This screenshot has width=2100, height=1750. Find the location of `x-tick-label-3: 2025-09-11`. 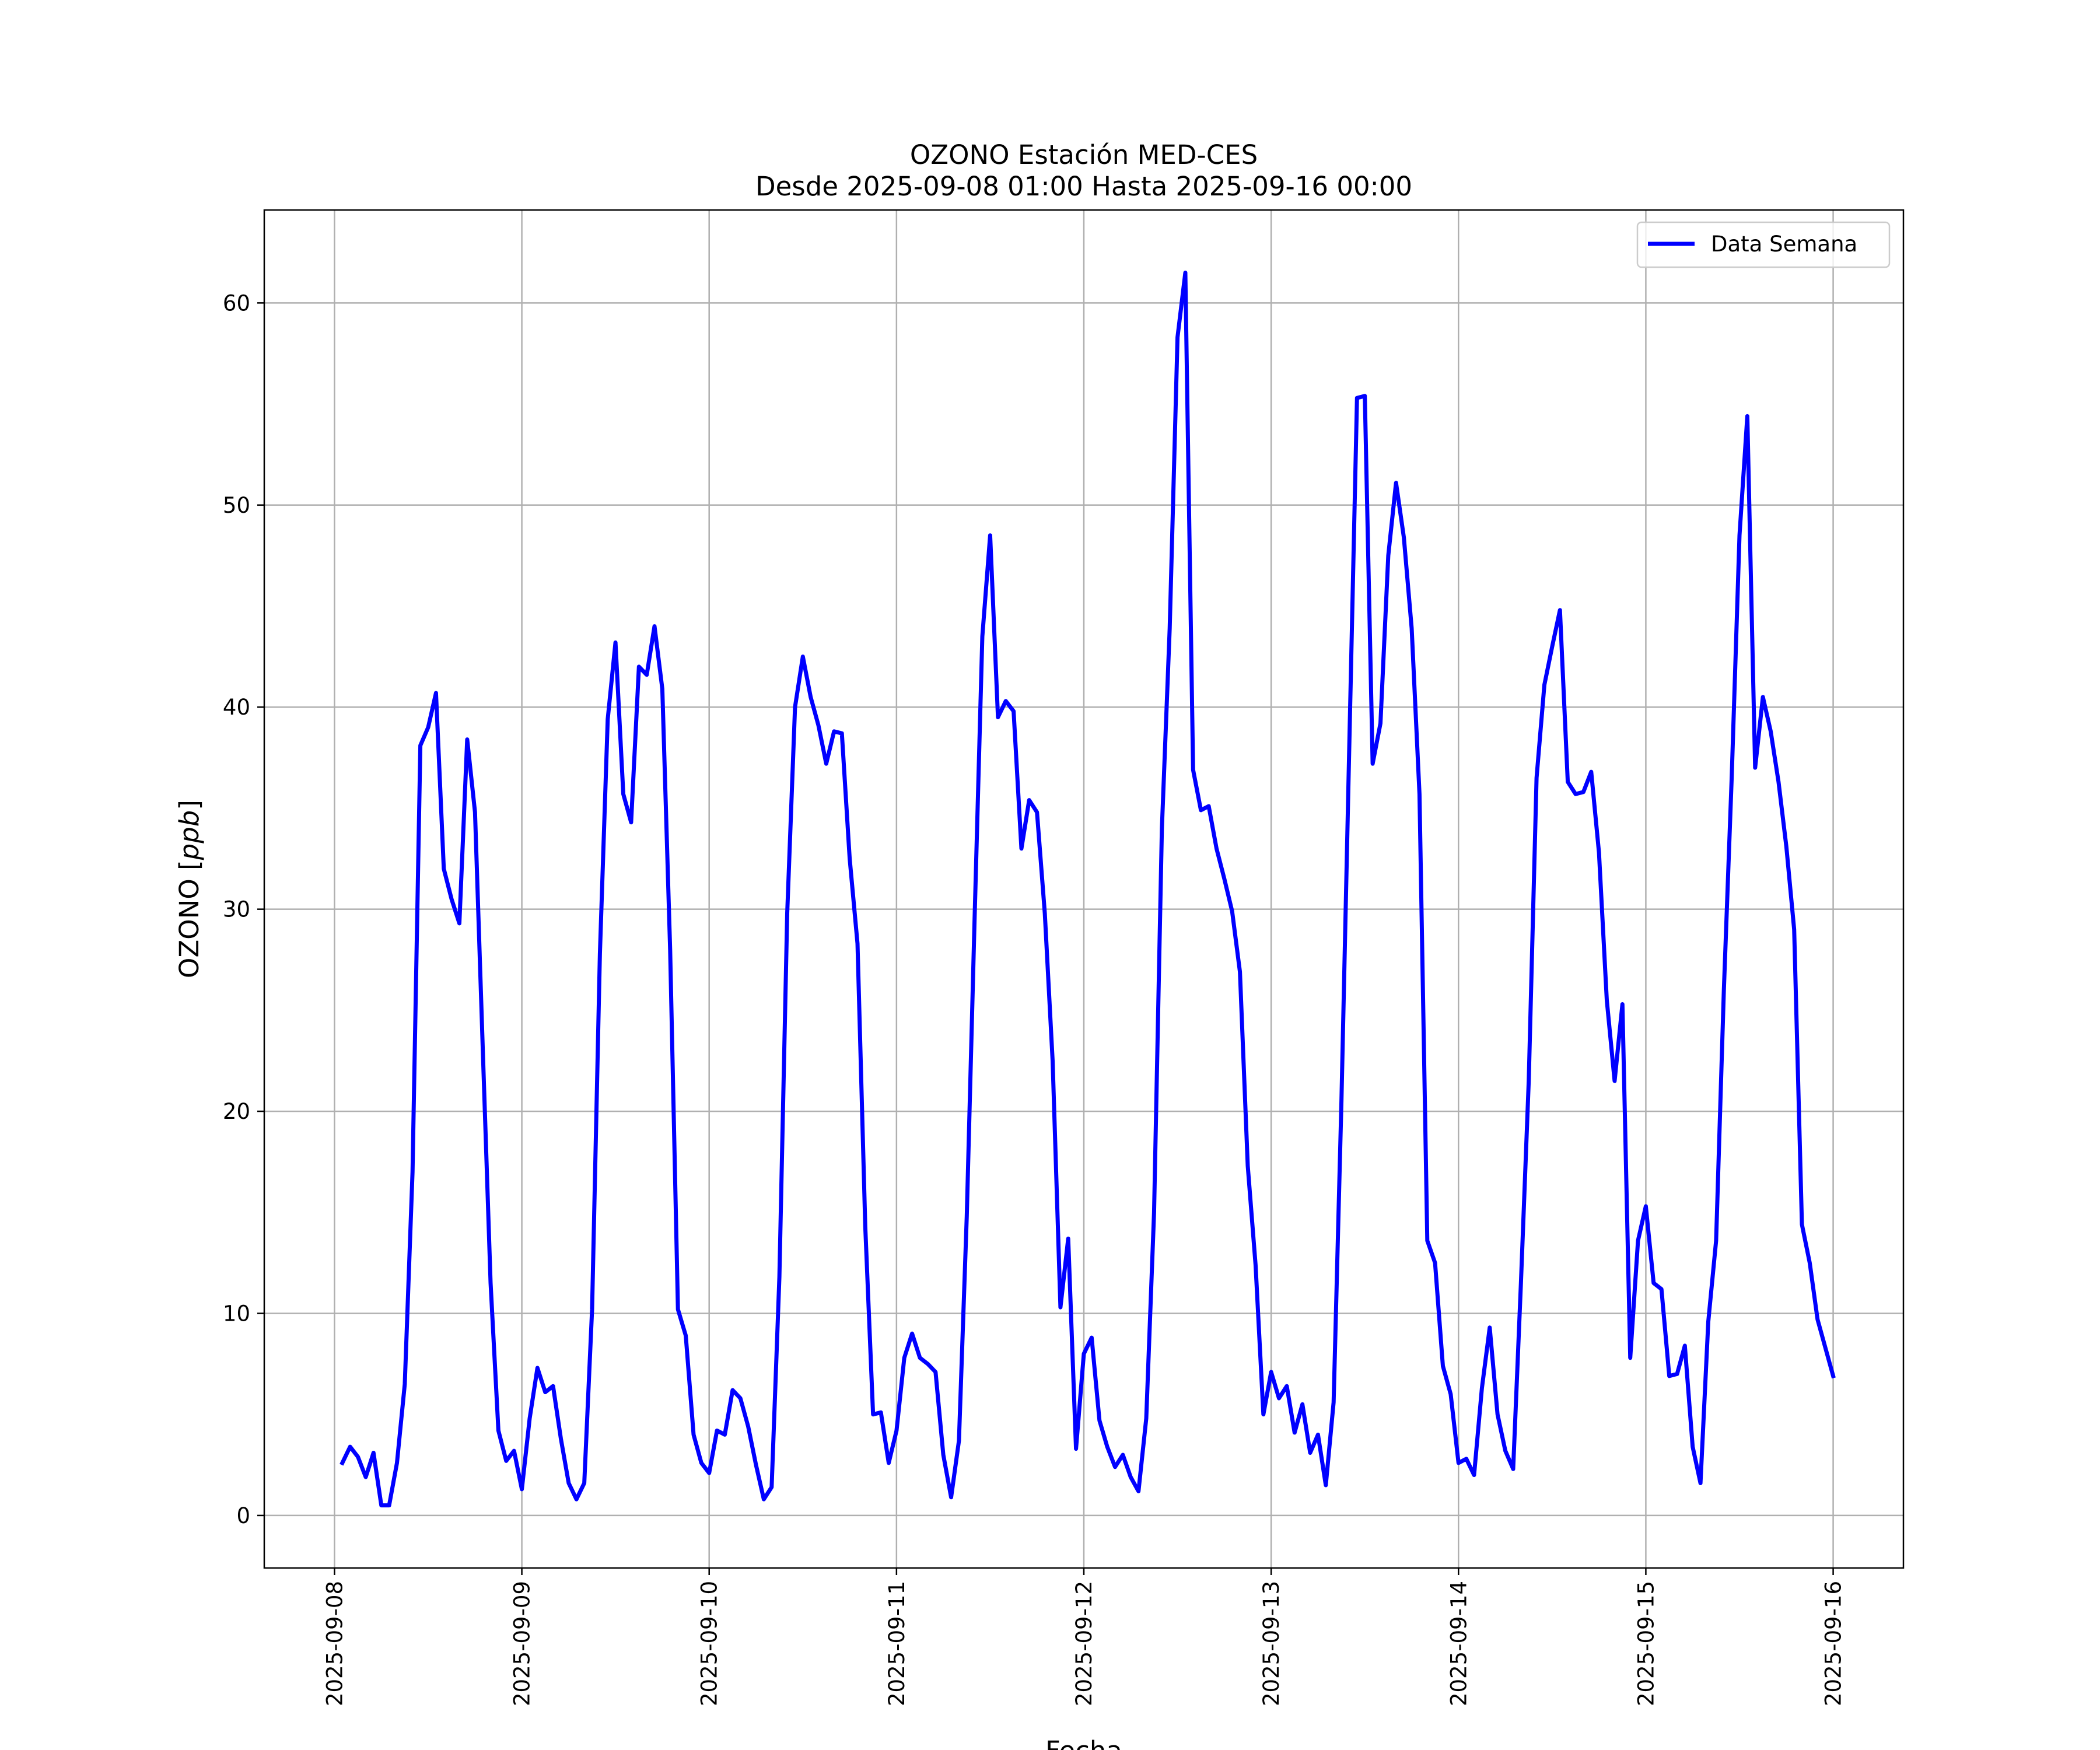

x-tick-label-3: 2025-09-11 is located at coordinates (896, 1643).